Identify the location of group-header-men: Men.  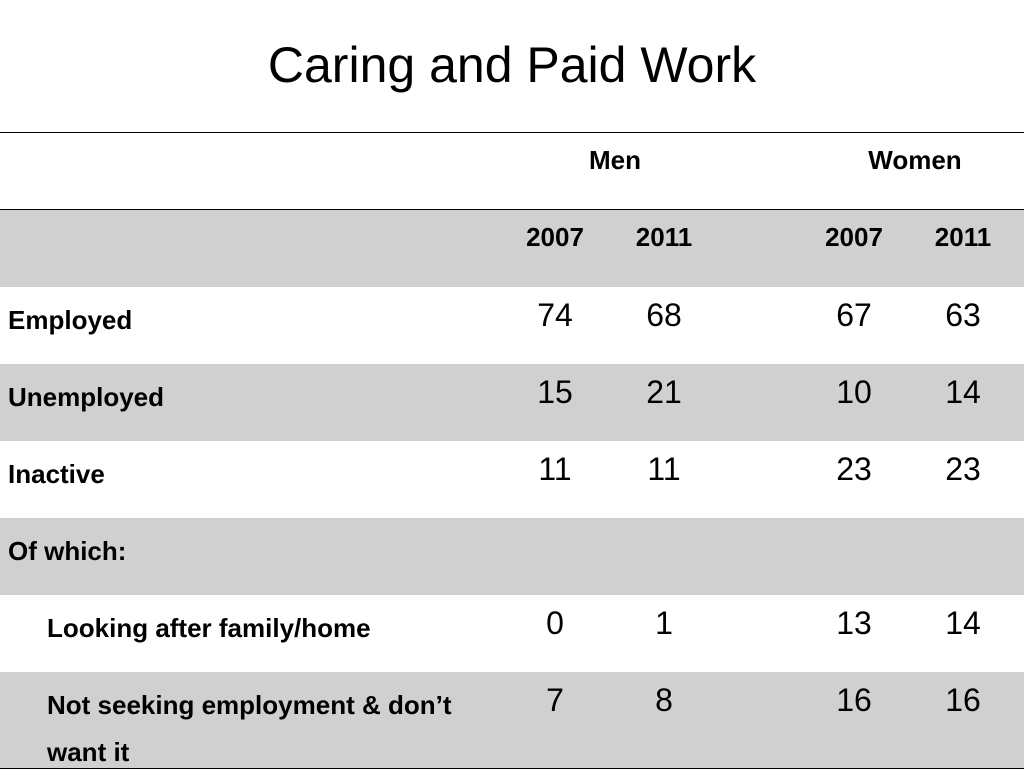
(615, 160).